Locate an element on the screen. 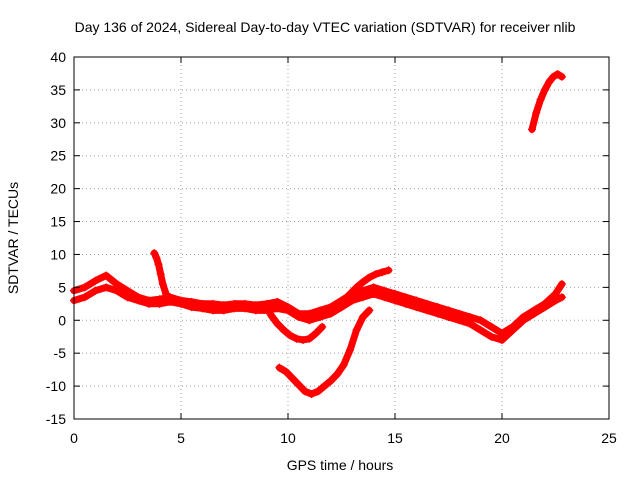 This screenshot has width=640, height=480. series-line is located at coordinates (324, 352).